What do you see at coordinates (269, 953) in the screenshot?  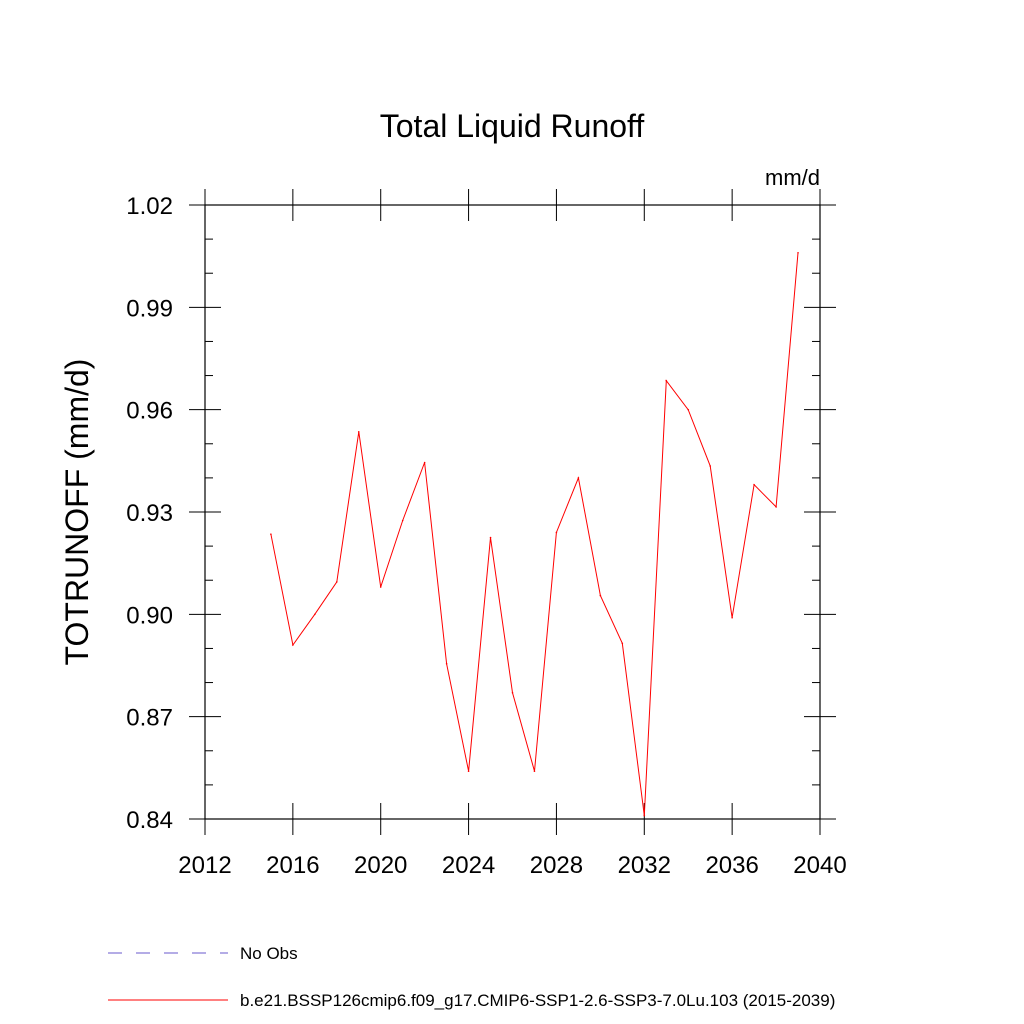 I see `legend-label-no-obs: No Obs` at bounding box center [269, 953].